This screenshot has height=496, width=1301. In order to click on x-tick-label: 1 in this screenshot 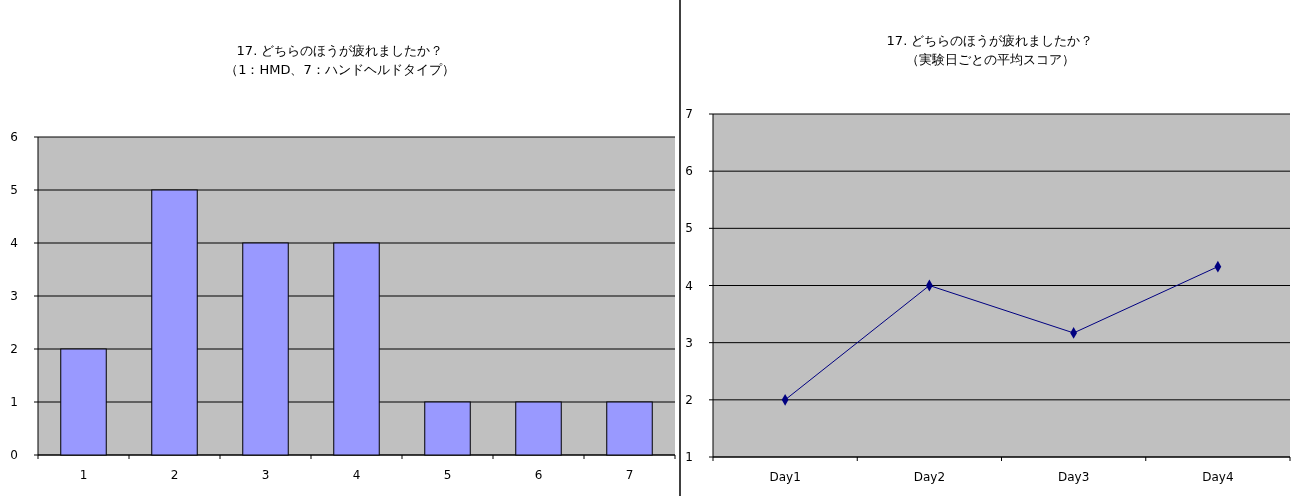, I will do `click(83, 475)`.